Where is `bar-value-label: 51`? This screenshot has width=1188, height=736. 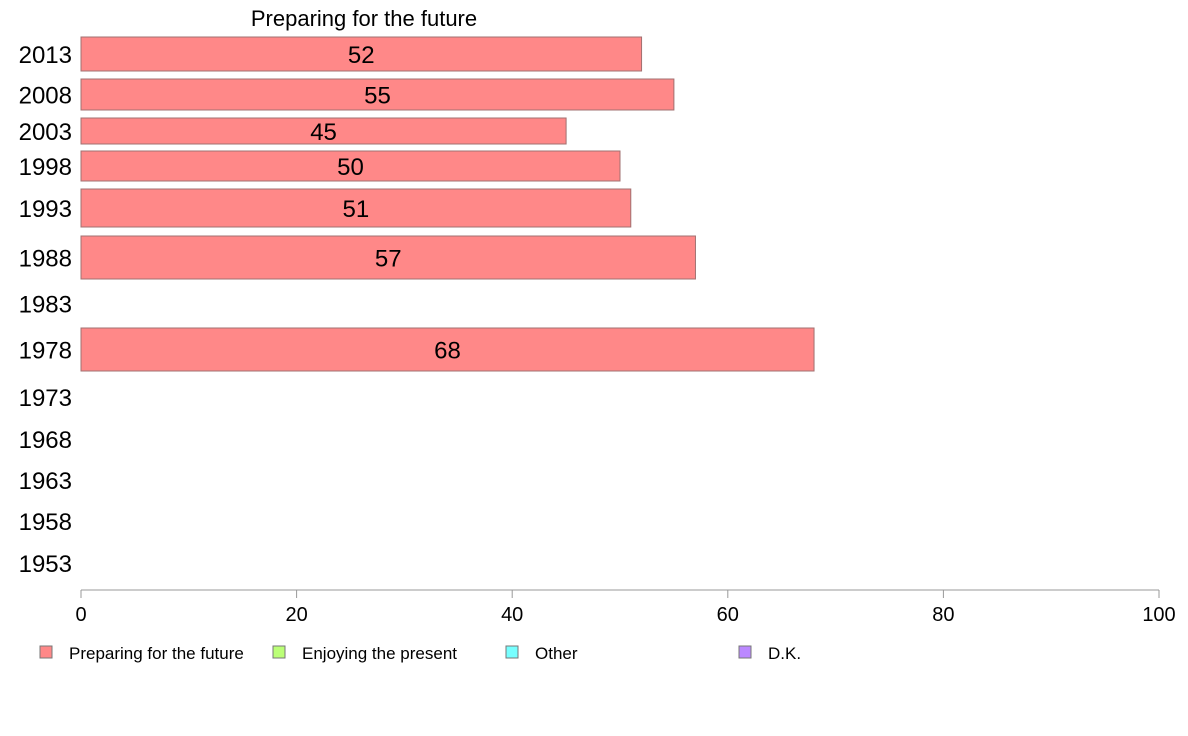 bar-value-label: 51 is located at coordinates (356, 209).